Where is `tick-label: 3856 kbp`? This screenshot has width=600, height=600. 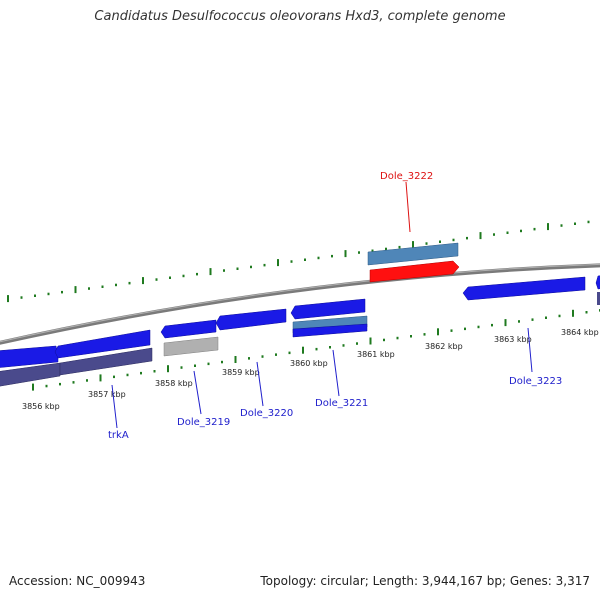
tick-label: 3856 kbp is located at coordinates (41, 406).